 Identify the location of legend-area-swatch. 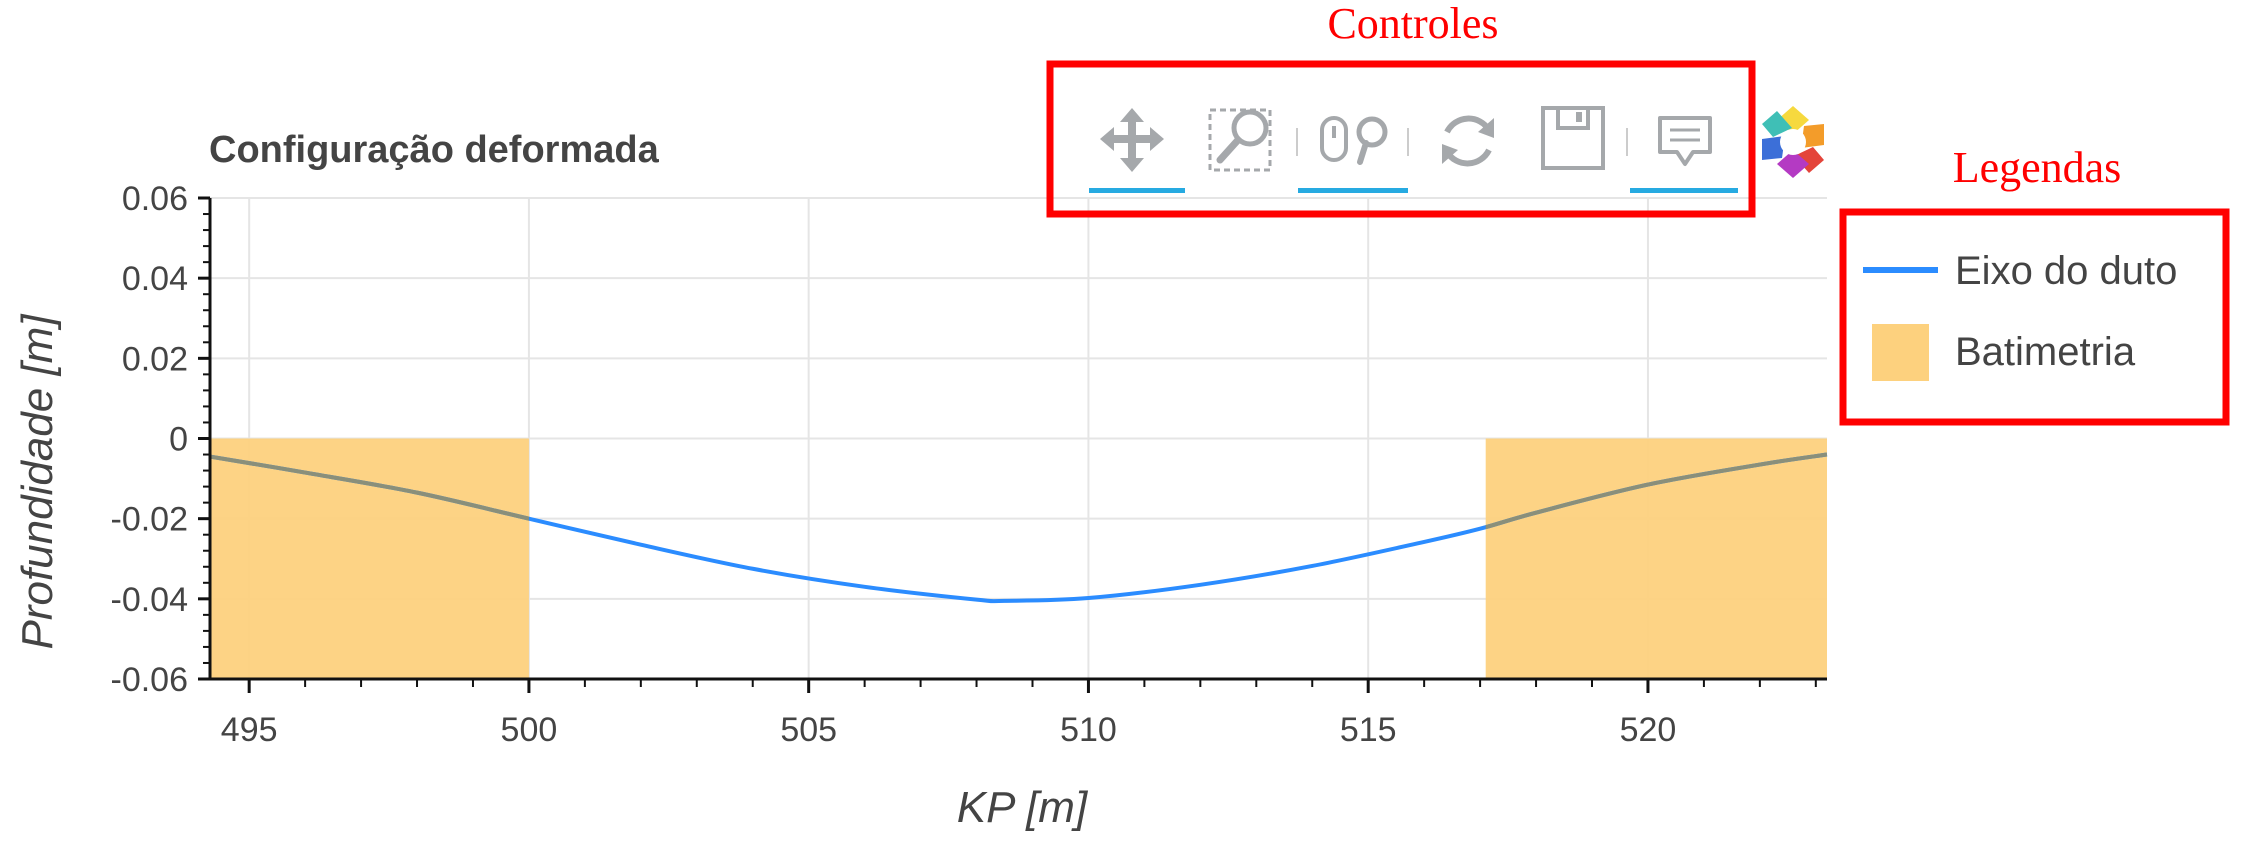
(1900, 352).